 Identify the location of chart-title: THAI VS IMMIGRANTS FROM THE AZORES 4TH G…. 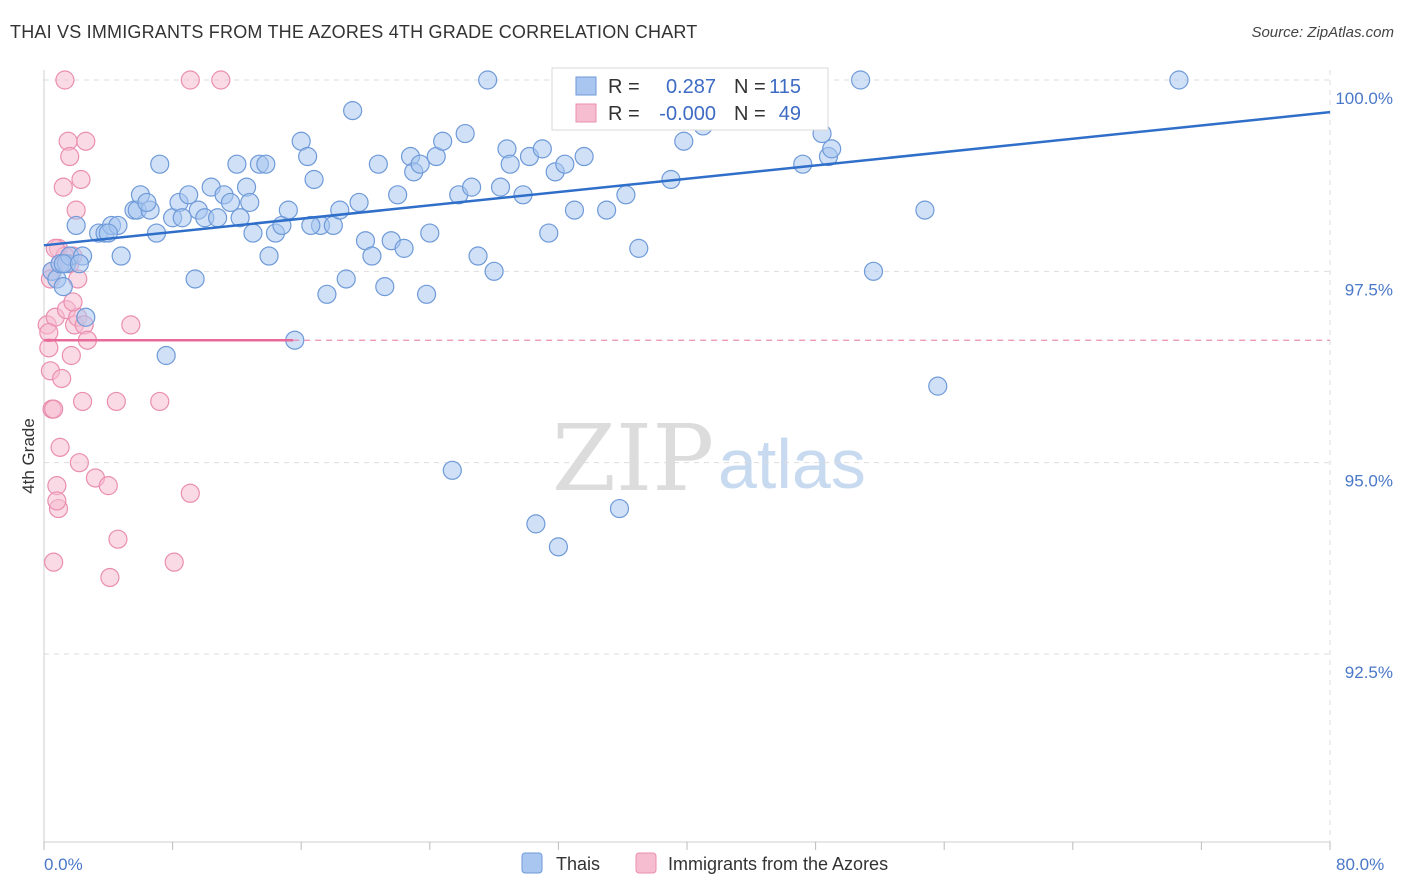
(354, 32).